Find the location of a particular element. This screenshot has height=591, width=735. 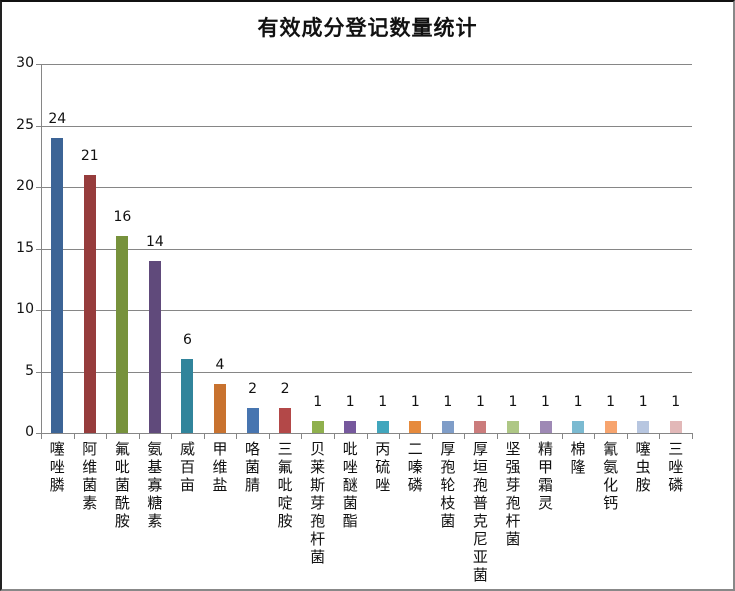

data-label: 24 is located at coordinates (57, 118).